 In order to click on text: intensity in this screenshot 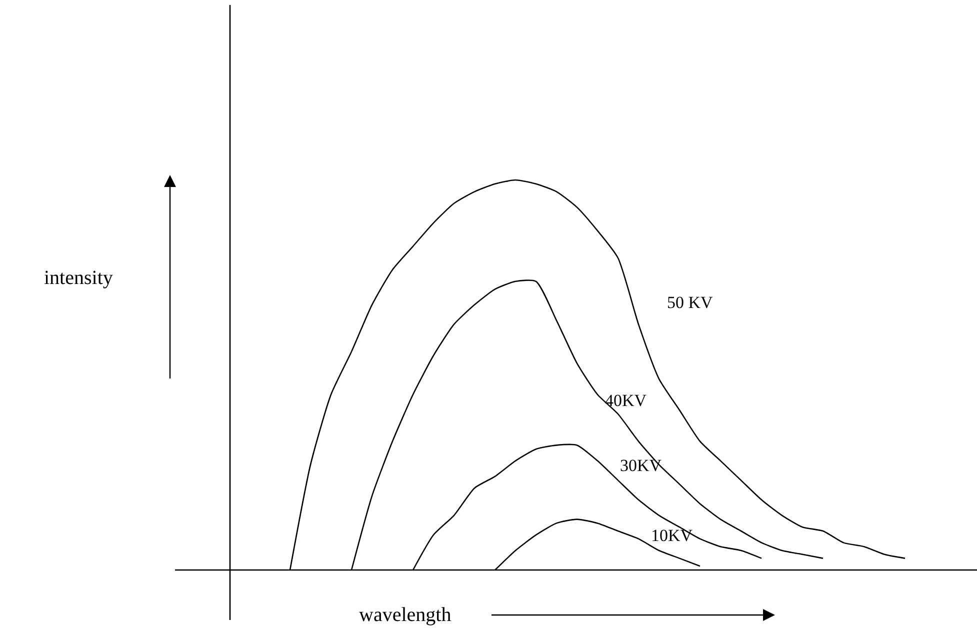, I will do `click(78, 278)`.